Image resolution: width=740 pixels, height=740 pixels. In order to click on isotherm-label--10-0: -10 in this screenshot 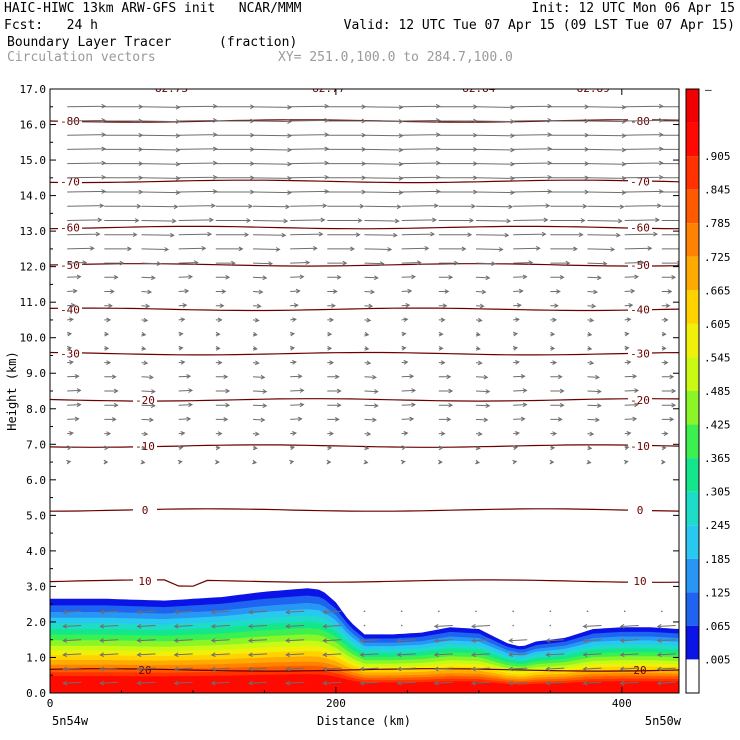, I will do `click(145, 446)`.